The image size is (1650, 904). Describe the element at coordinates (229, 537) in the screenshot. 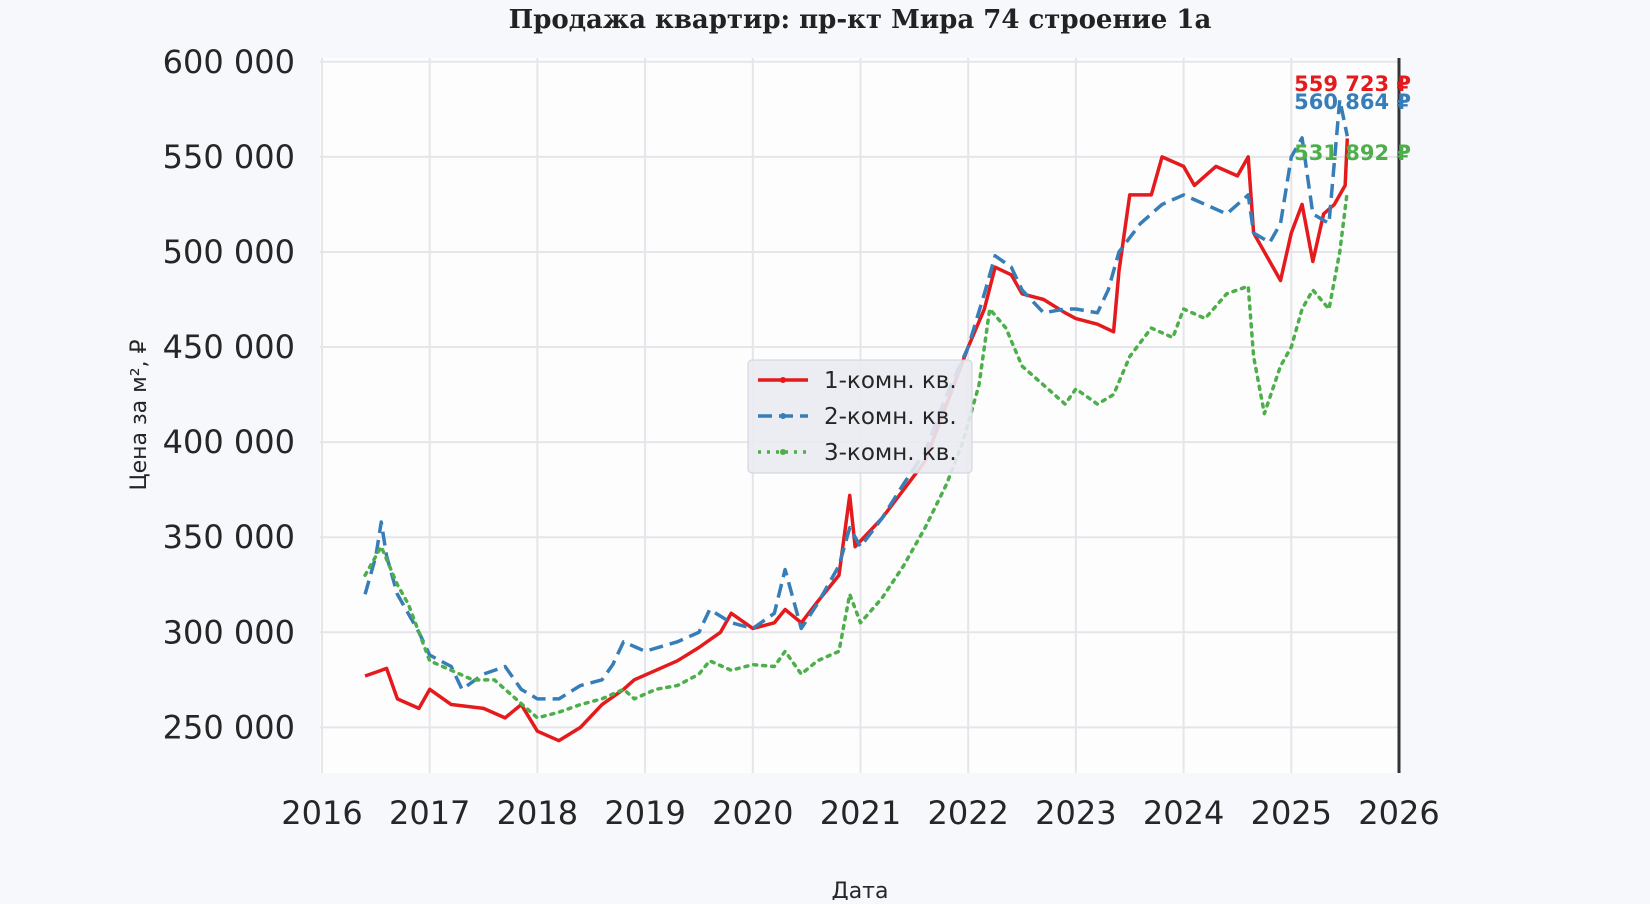

I see `y-tick-label: 350 000` at that location.